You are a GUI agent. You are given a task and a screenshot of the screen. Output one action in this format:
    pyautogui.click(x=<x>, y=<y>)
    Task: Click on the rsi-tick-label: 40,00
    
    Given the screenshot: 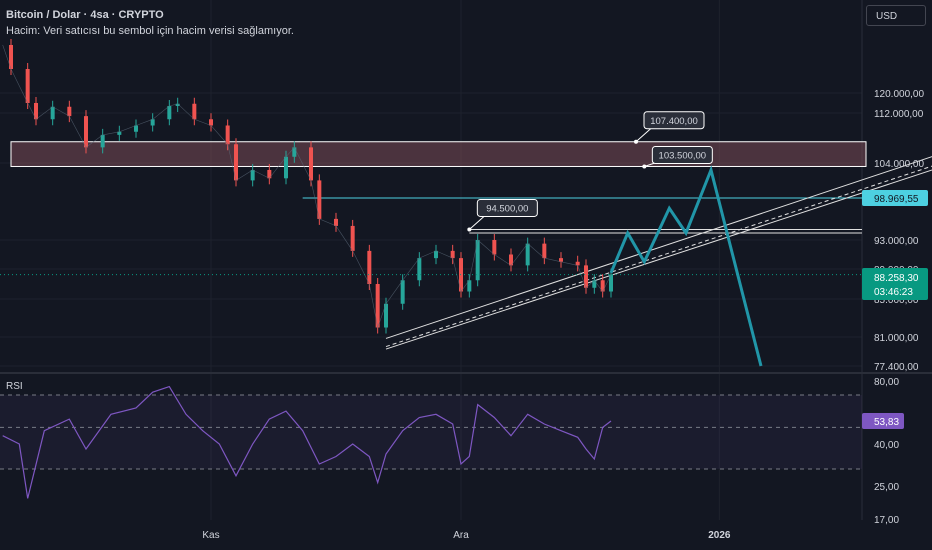 What is the action you would take?
    pyautogui.click(x=886, y=445)
    